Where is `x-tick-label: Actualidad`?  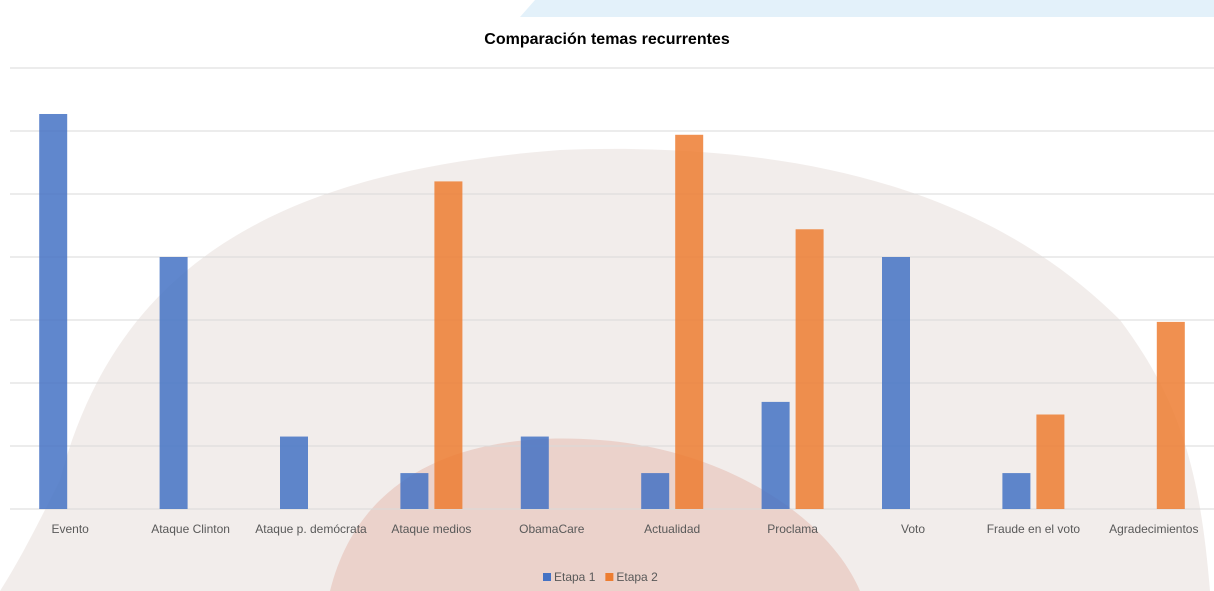
x-tick-label: Actualidad is located at coordinates (672, 529).